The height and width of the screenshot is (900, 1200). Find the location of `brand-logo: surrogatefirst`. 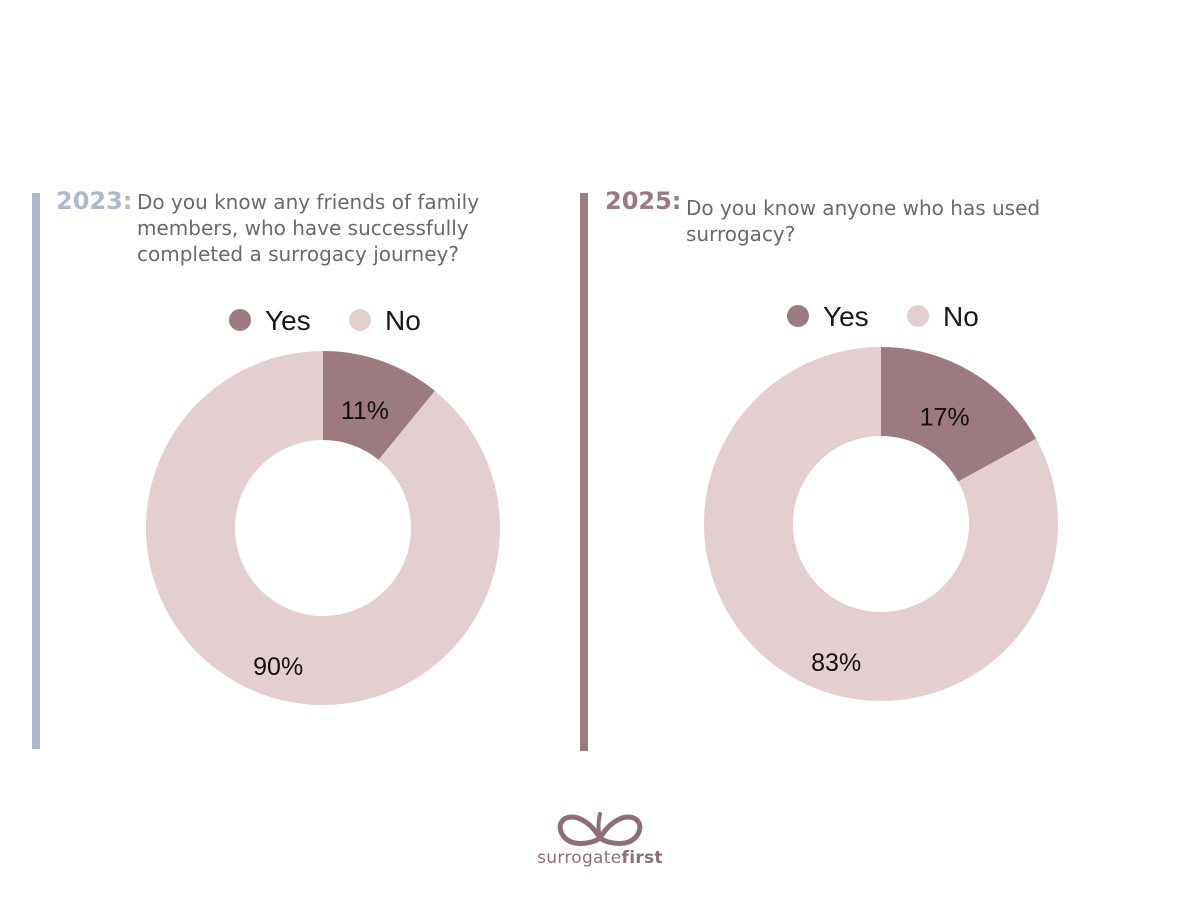

brand-logo: surrogatefirst is located at coordinates (600, 843).